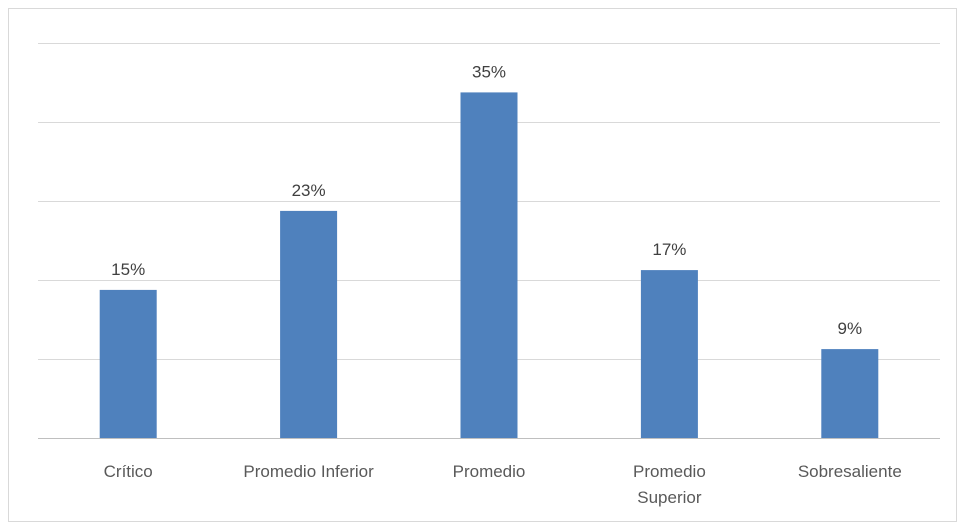  What do you see at coordinates (669, 249) in the screenshot?
I see `data-label-3: 17%` at bounding box center [669, 249].